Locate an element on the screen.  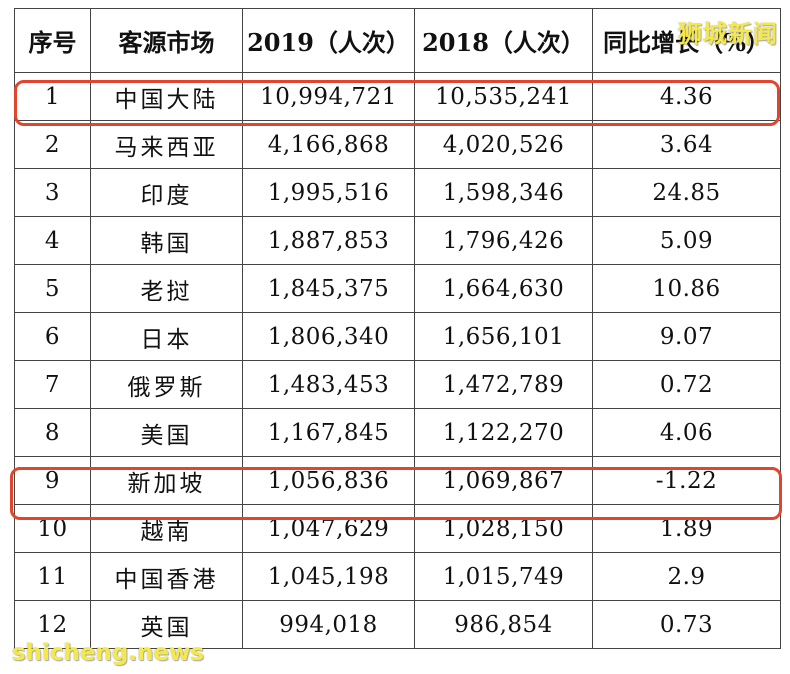
table-row: 7 俄罗斯 1,483,453 1,472,789 0.72 is located at coordinates (397, 384).